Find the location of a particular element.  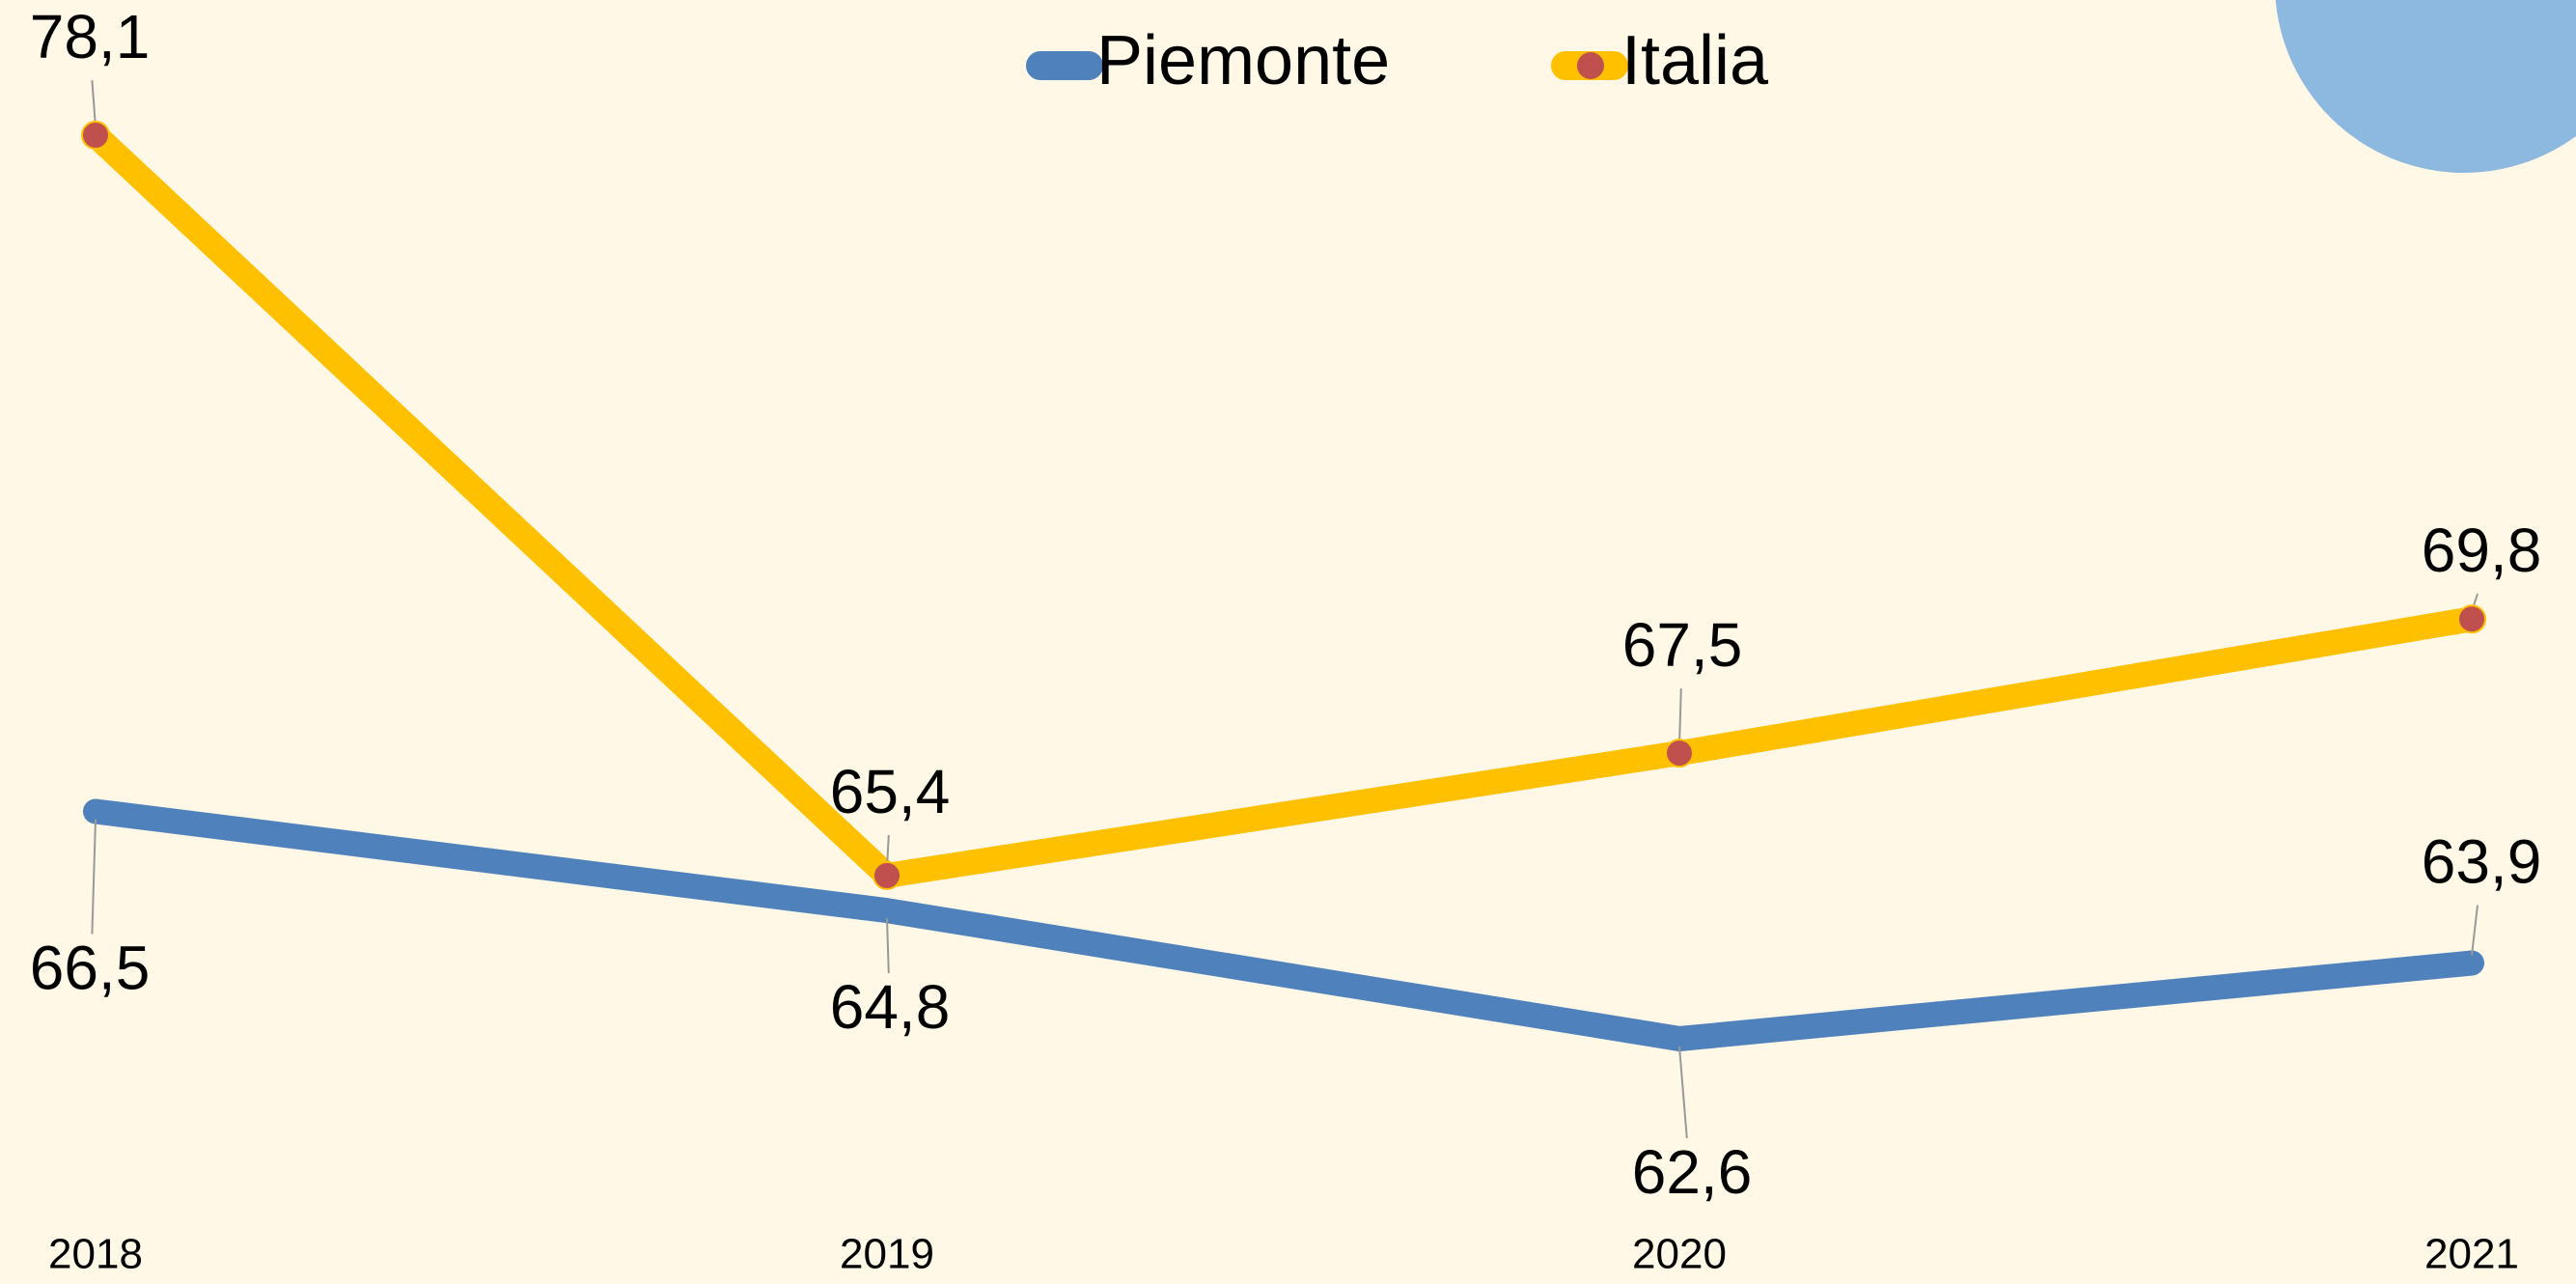

x-tick-label: 2019 is located at coordinates (887, 1255).